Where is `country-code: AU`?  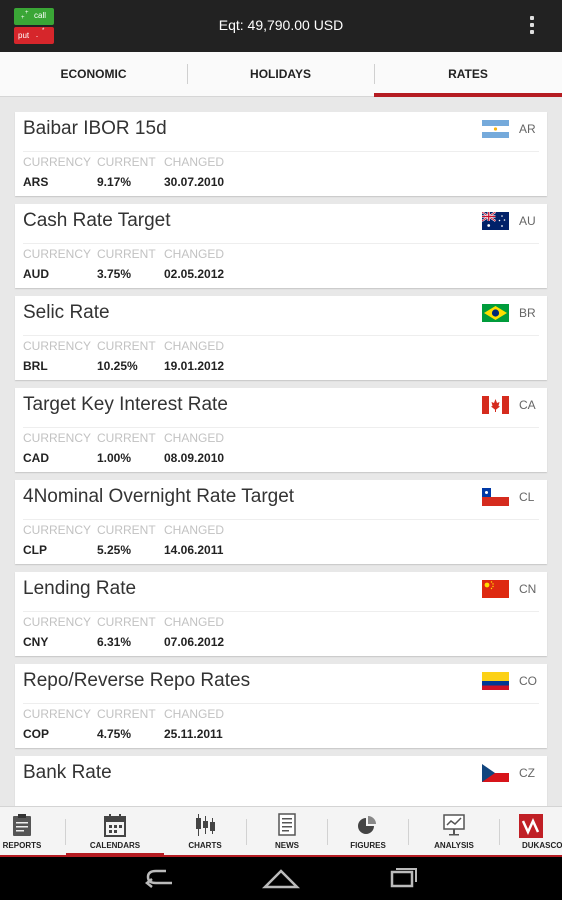 country-code: AU is located at coordinates (527, 221).